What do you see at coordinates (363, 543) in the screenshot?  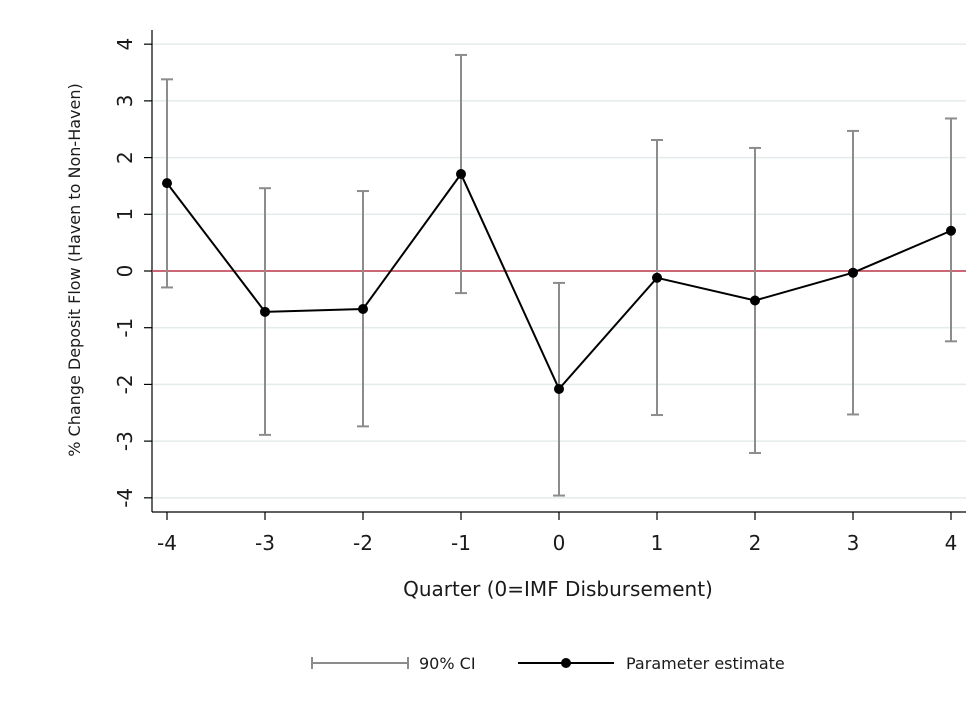 I see `x-tick-label-2: -2` at bounding box center [363, 543].